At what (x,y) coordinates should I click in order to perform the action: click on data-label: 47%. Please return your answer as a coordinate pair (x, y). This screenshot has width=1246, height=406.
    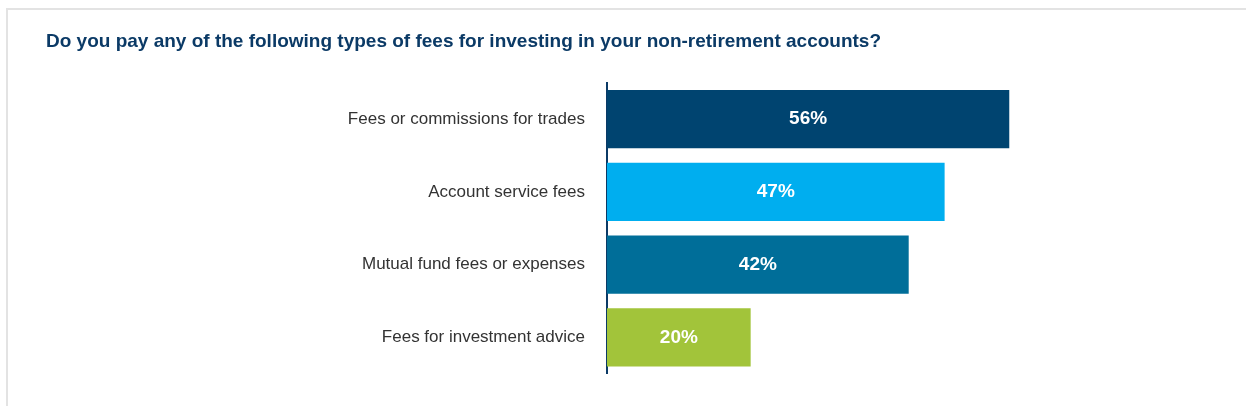
    Looking at the image, I should click on (775, 191).